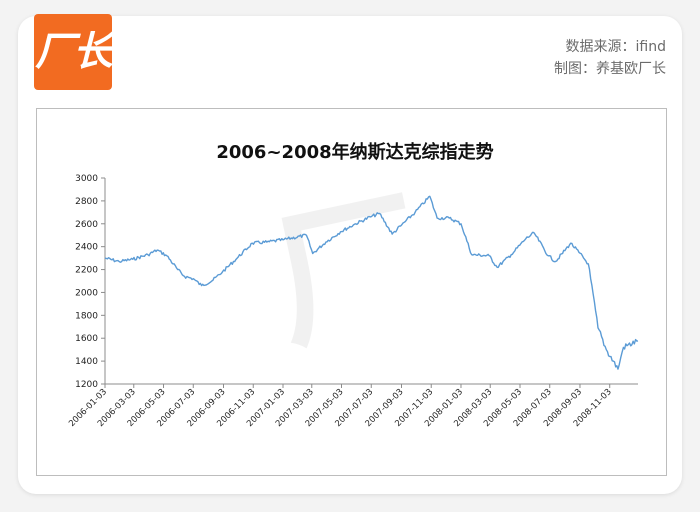 This screenshot has width=700, height=512. What do you see at coordinates (615, 47) in the screenshot?
I see `data-source-text: 数据来源：ifind` at bounding box center [615, 47].